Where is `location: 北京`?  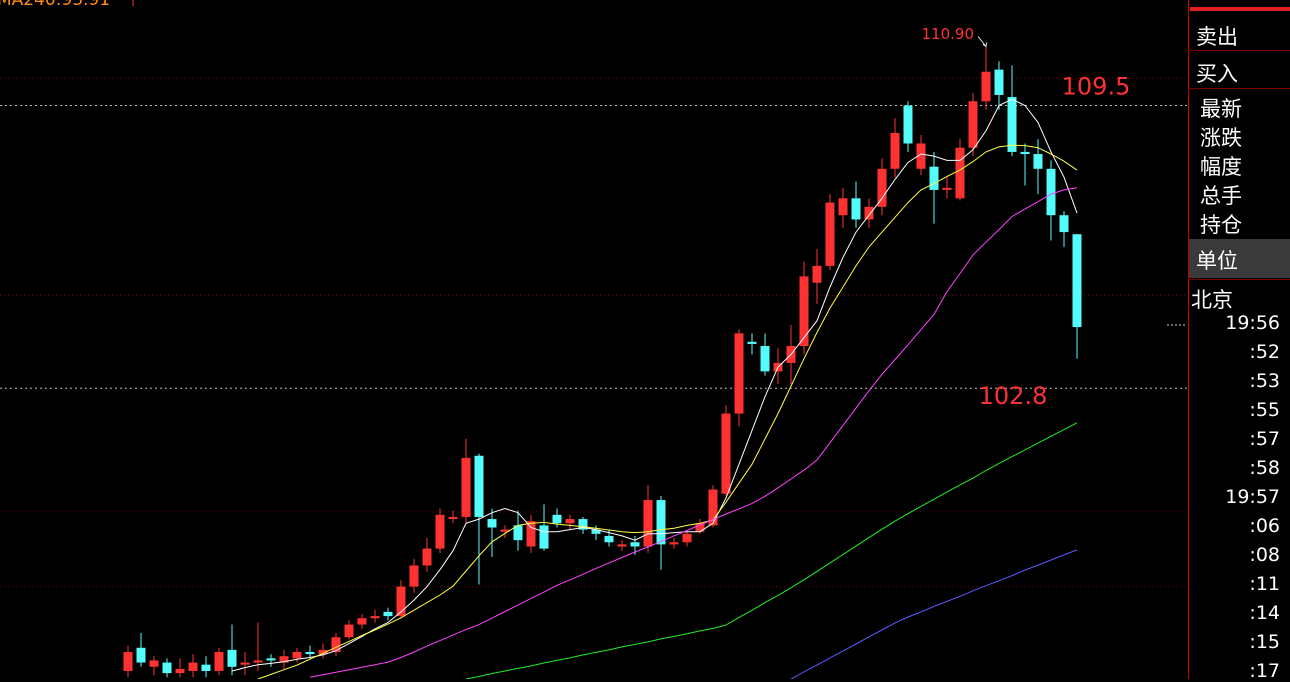
location: 北京 is located at coordinates (1212, 300).